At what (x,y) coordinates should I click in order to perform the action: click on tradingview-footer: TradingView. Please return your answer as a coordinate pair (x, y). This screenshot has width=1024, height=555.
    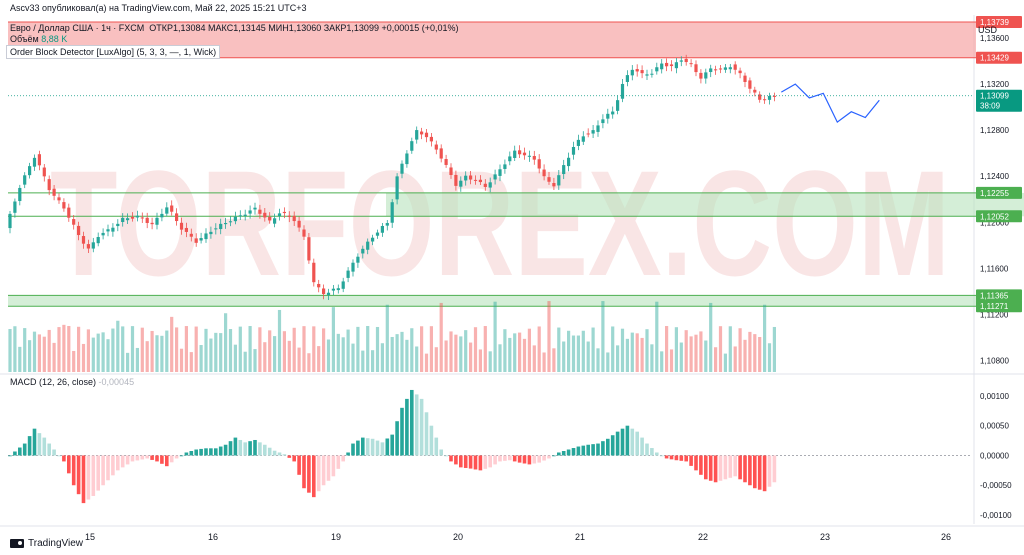
    Looking at the image, I should click on (46, 543).